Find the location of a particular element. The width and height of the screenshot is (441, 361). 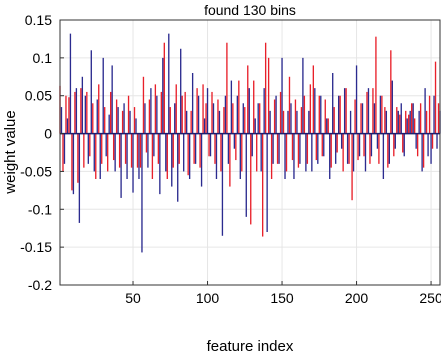

x-tick-label: 200 is located at coordinates (357, 298).